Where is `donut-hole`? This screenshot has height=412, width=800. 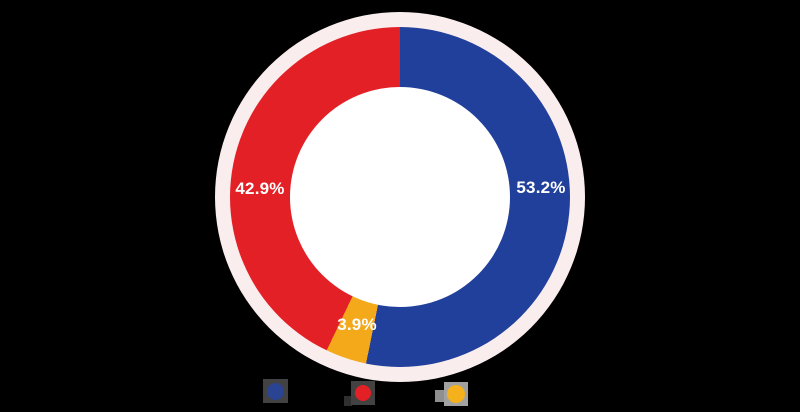 donut-hole is located at coordinates (400, 197).